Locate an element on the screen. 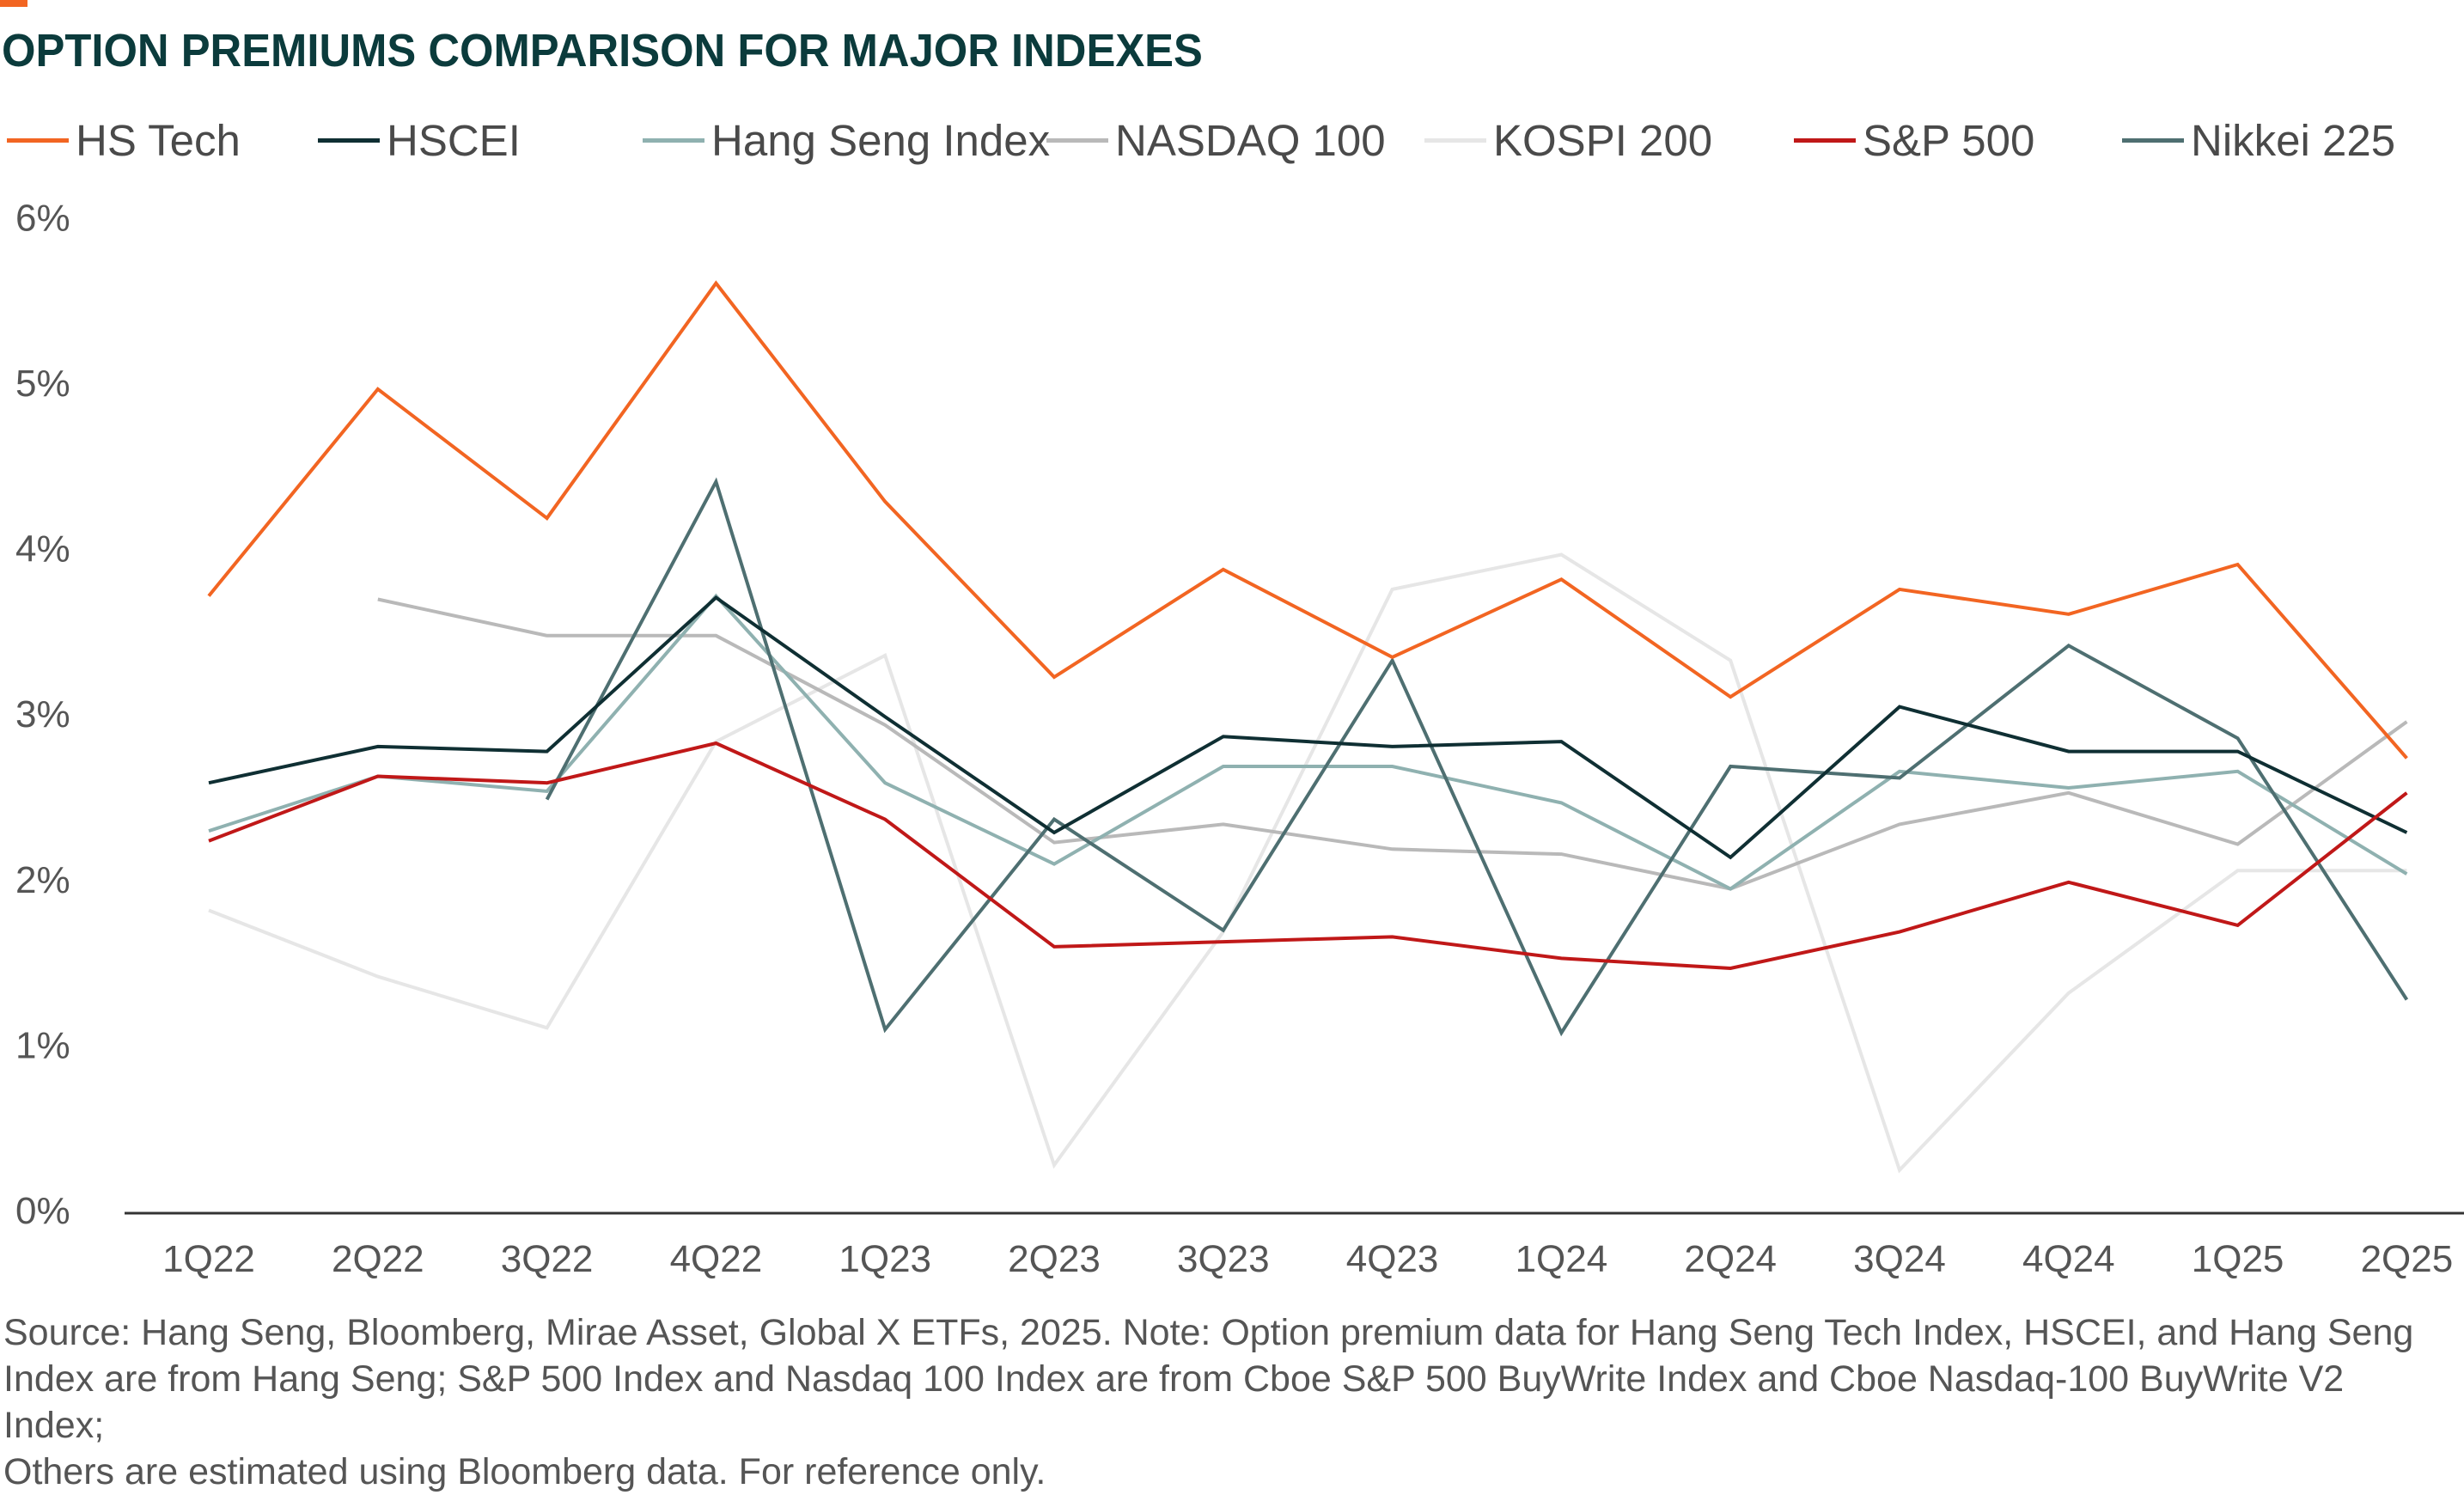 This screenshot has width=2464, height=1495. legend-item-hscei: HSCEI is located at coordinates (419, 140).